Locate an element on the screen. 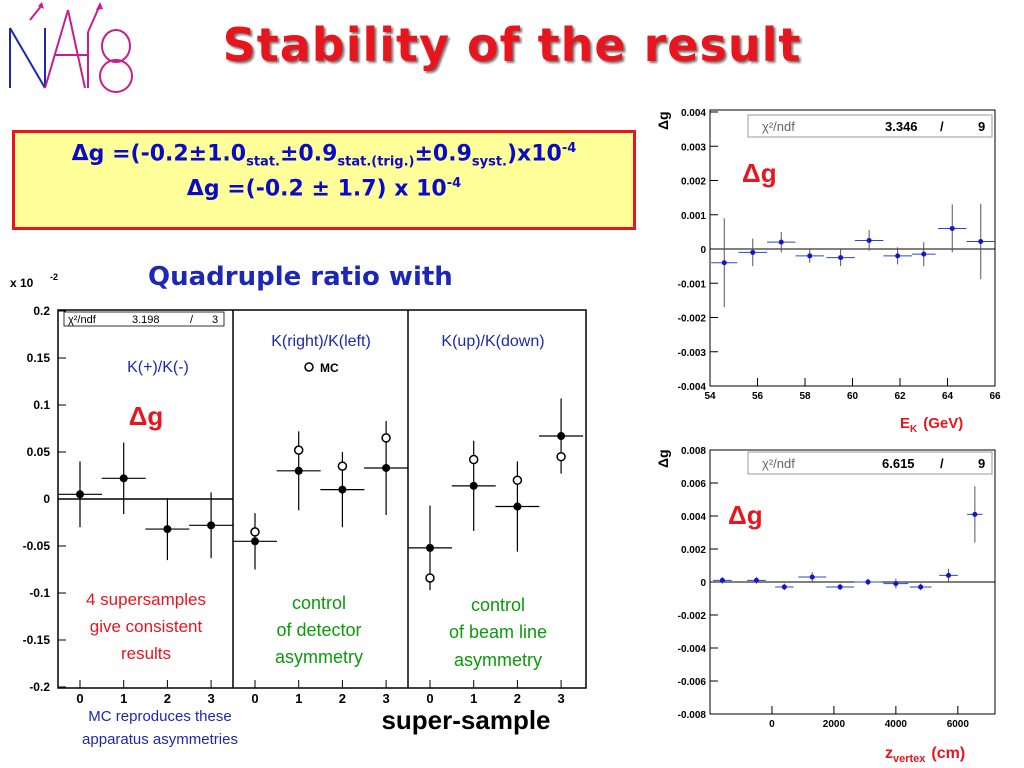 The image size is (1024, 768). annotation-3-line-1: control is located at coordinates (498, 605).